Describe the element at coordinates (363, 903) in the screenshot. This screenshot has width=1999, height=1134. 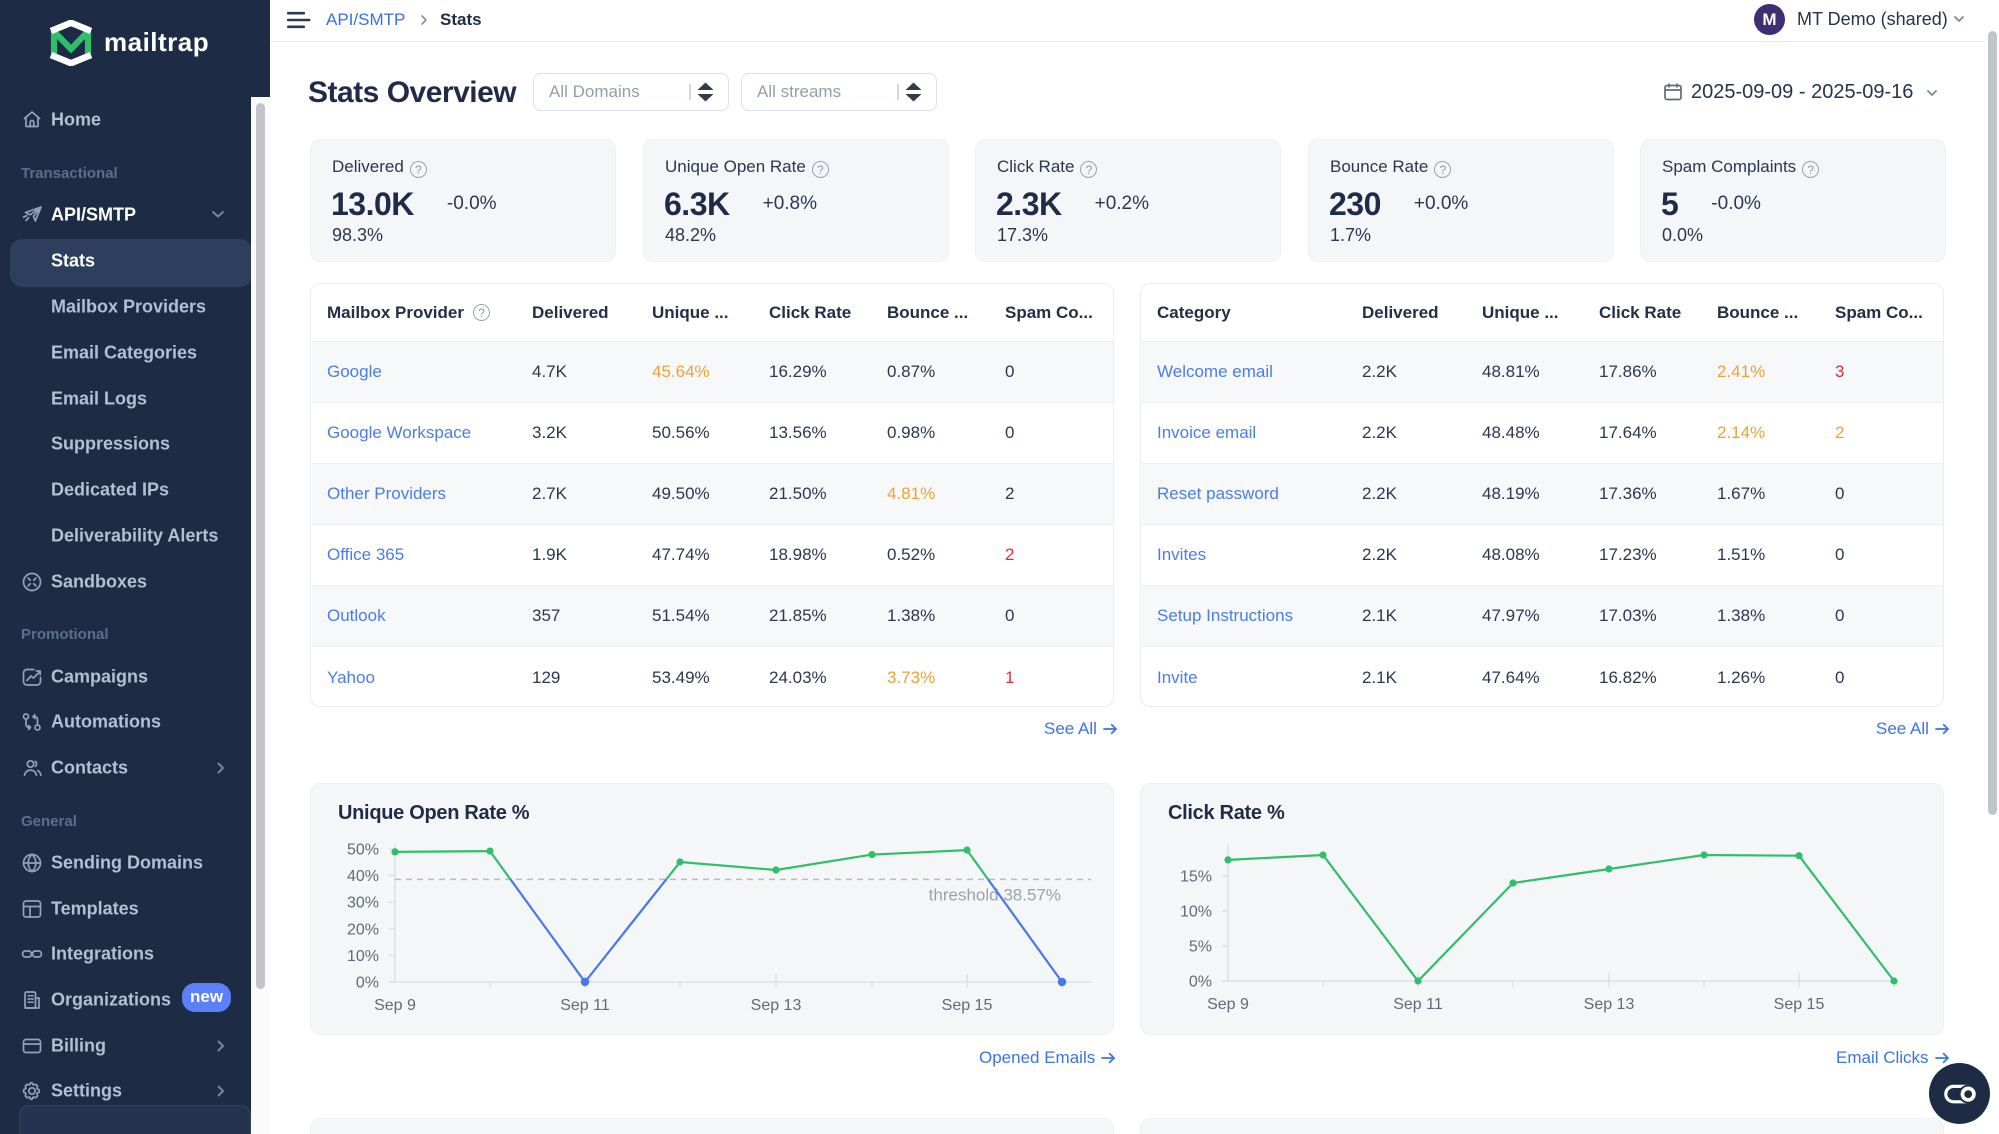
I see `svg-text: 30%` at that location.